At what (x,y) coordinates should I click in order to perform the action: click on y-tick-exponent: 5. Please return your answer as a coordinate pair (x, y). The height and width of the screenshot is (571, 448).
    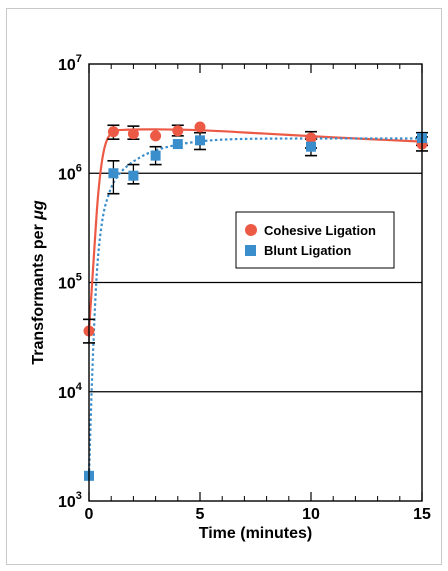
    Looking at the image, I should click on (79, 278).